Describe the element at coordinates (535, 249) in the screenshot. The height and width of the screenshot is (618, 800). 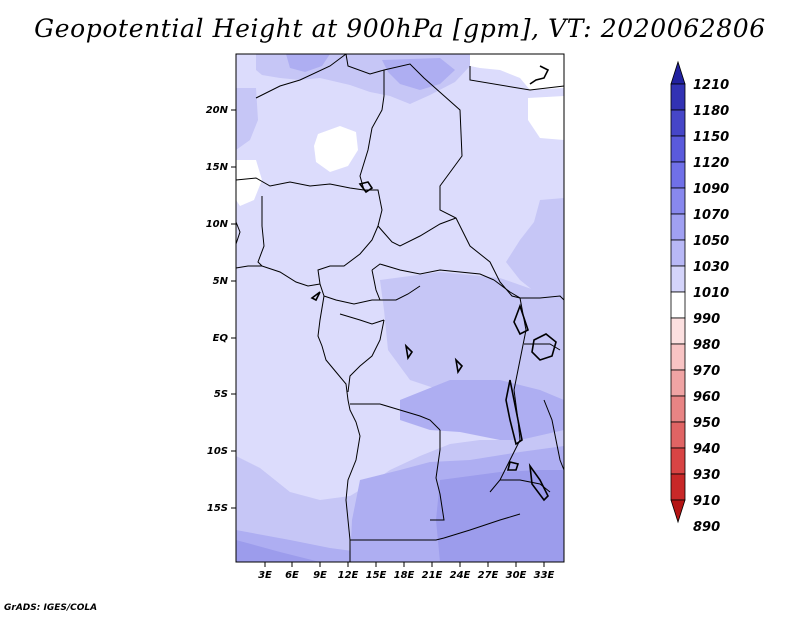
I see `field-east-band` at that location.